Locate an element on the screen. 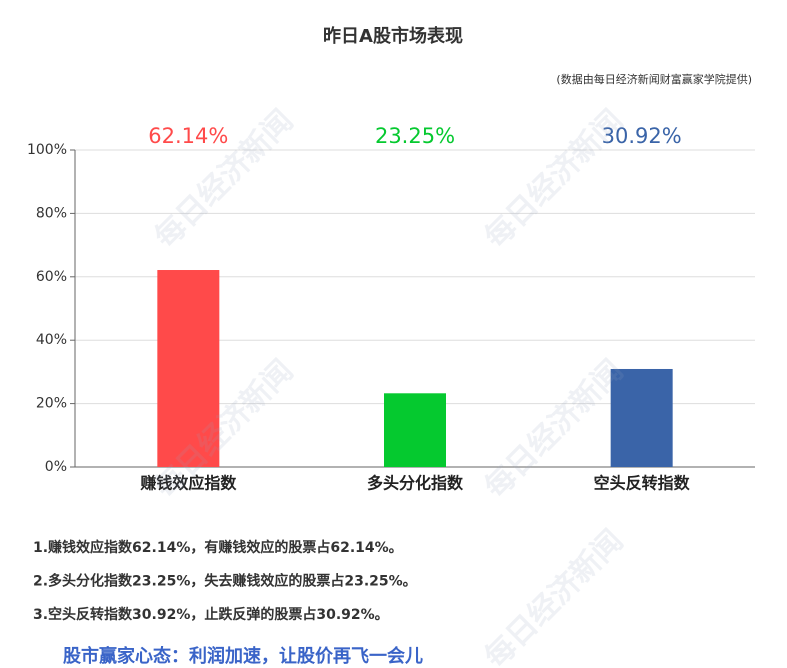 Image resolution: width=787 pixels, height=668 pixels. y-tick-label: 40% is located at coordinates (51, 340).